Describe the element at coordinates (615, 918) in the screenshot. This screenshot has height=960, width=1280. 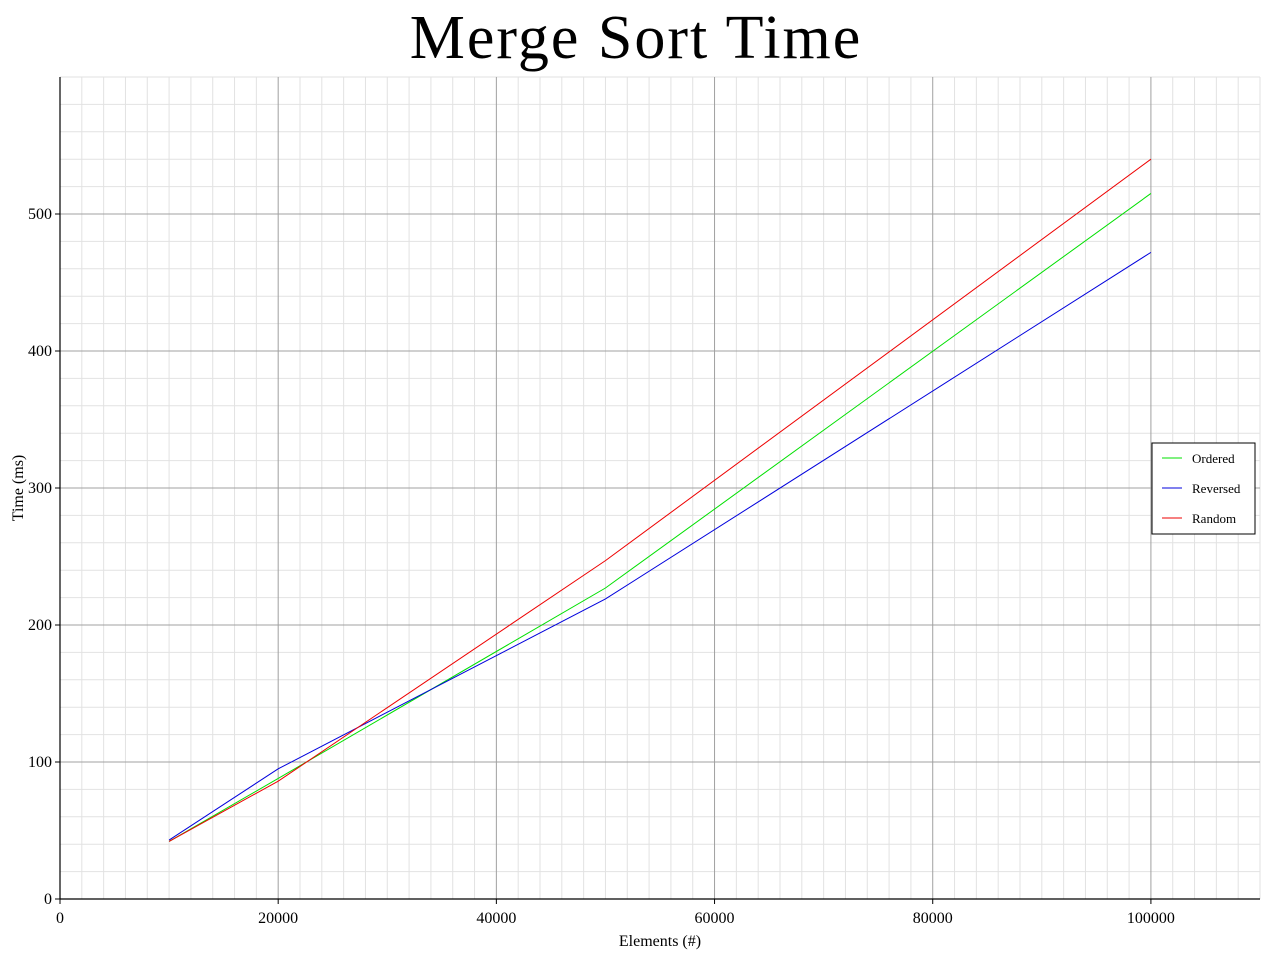
I see `x-axis-tick-labels: 0 20000 40000 60000 80000 100000` at that location.